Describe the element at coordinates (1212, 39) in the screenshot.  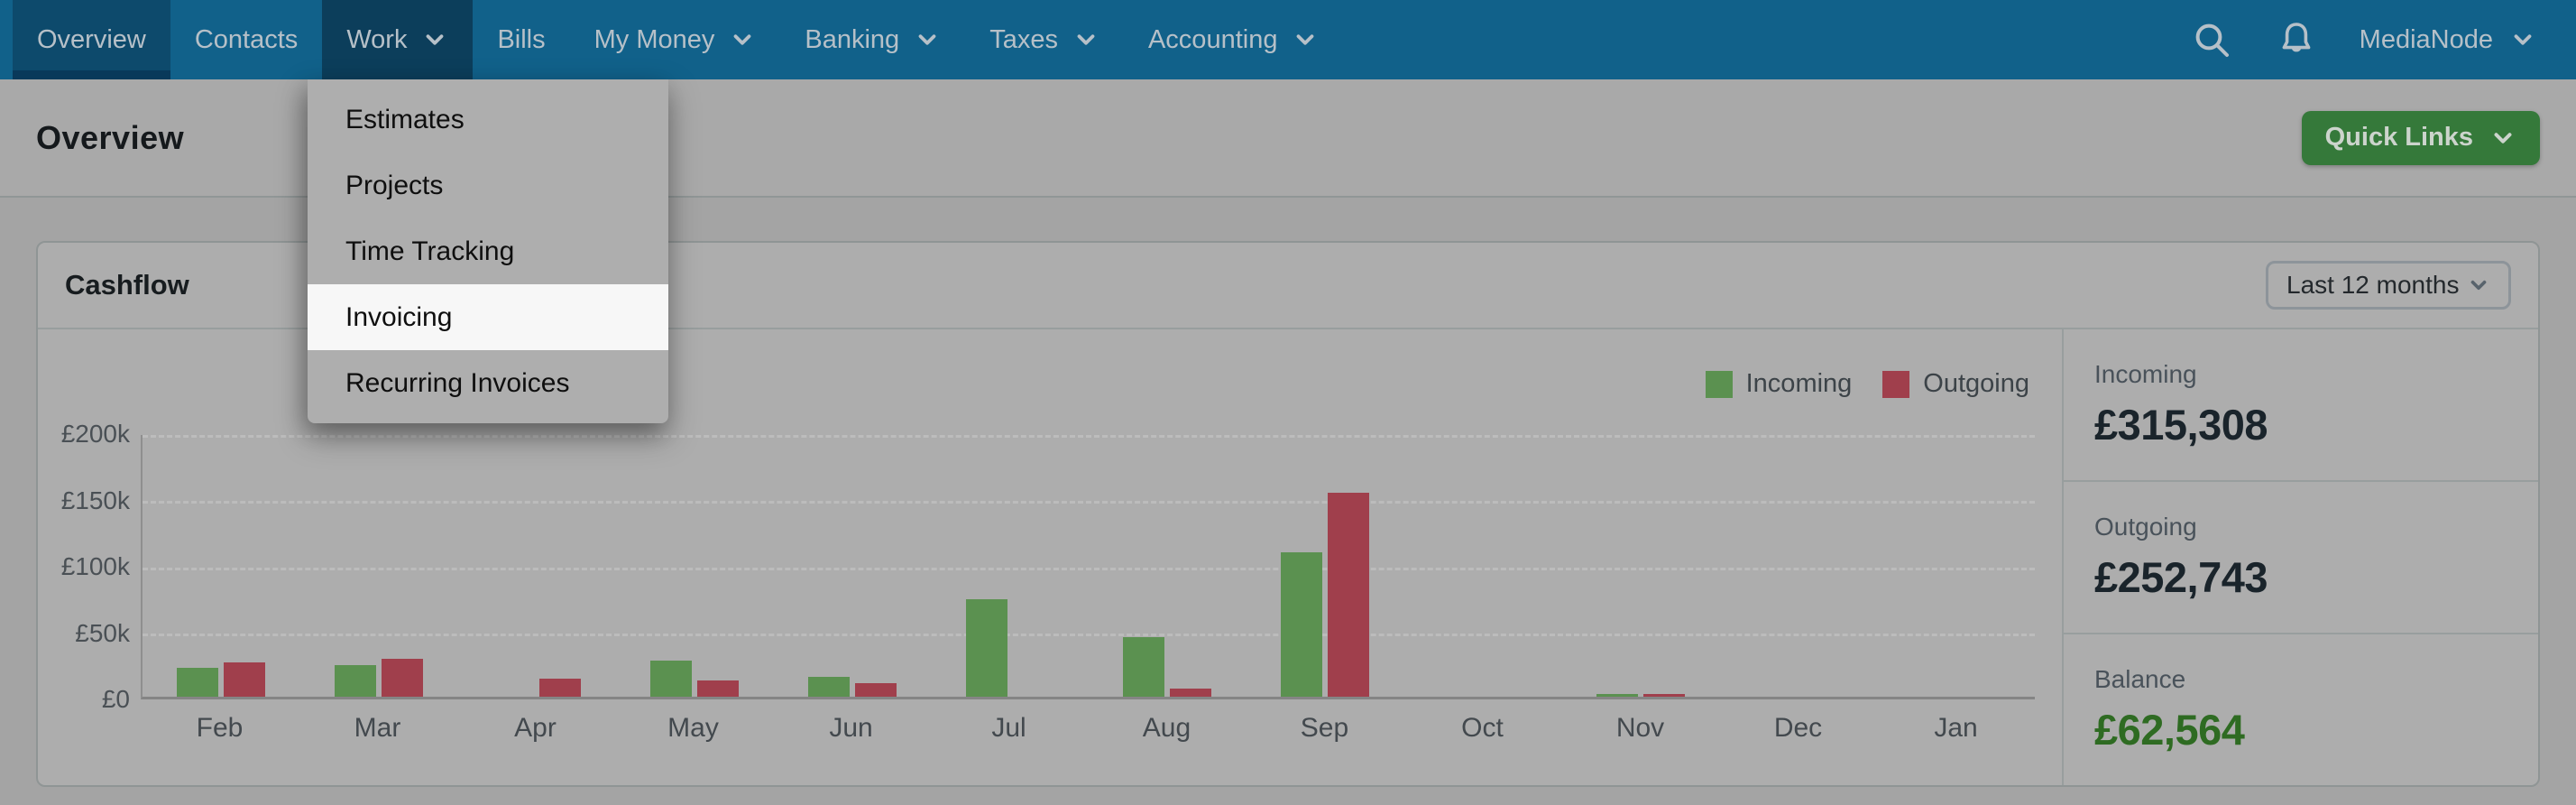
I see `nav-item-label: Accounting` at that location.